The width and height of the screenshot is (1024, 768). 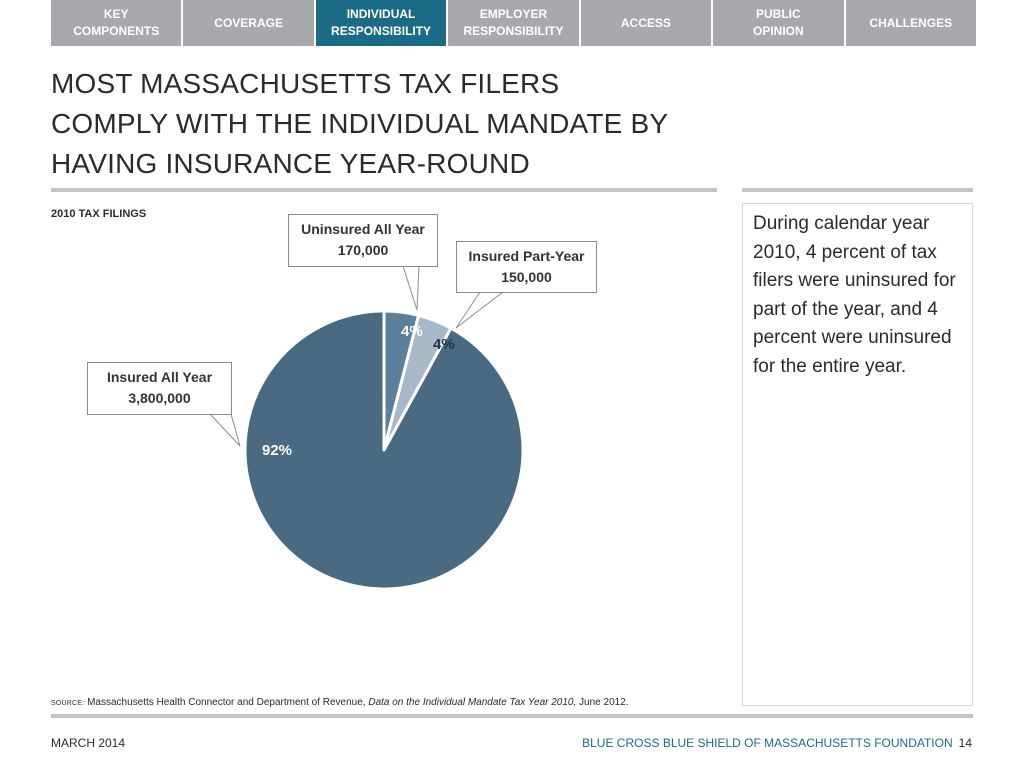 I want to click on slide-title-line-2: COMPLY WITH THE INDIVIDUAL MANDATE BY, so click(x=360, y=123).